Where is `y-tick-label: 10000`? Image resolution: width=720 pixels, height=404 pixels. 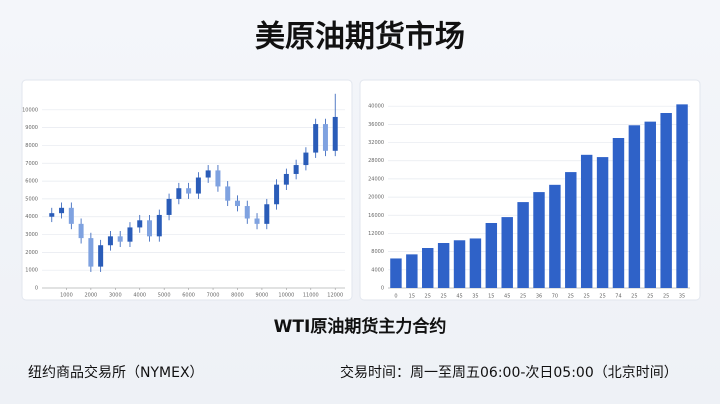
y-tick-label: 10000 is located at coordinates (30, 110).